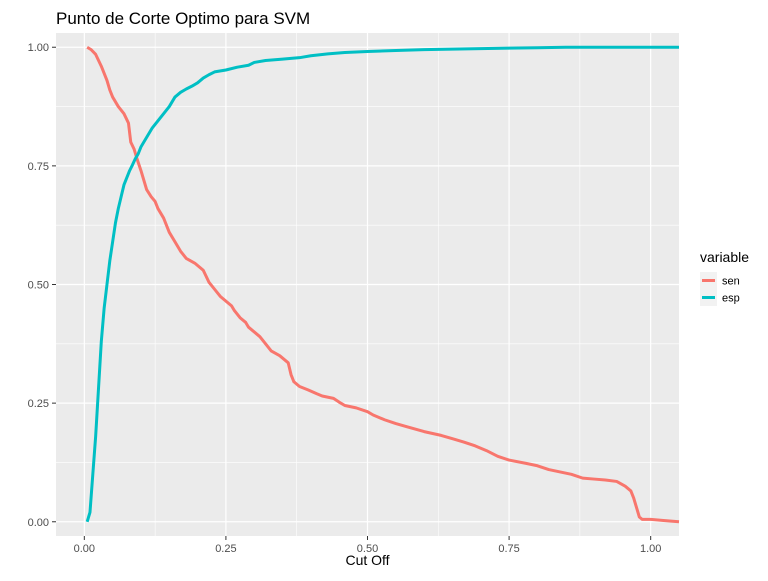  Describe the element at coordinates (38, 167) in the screenshot. I see `y-tick-label: 0.75` at that location.